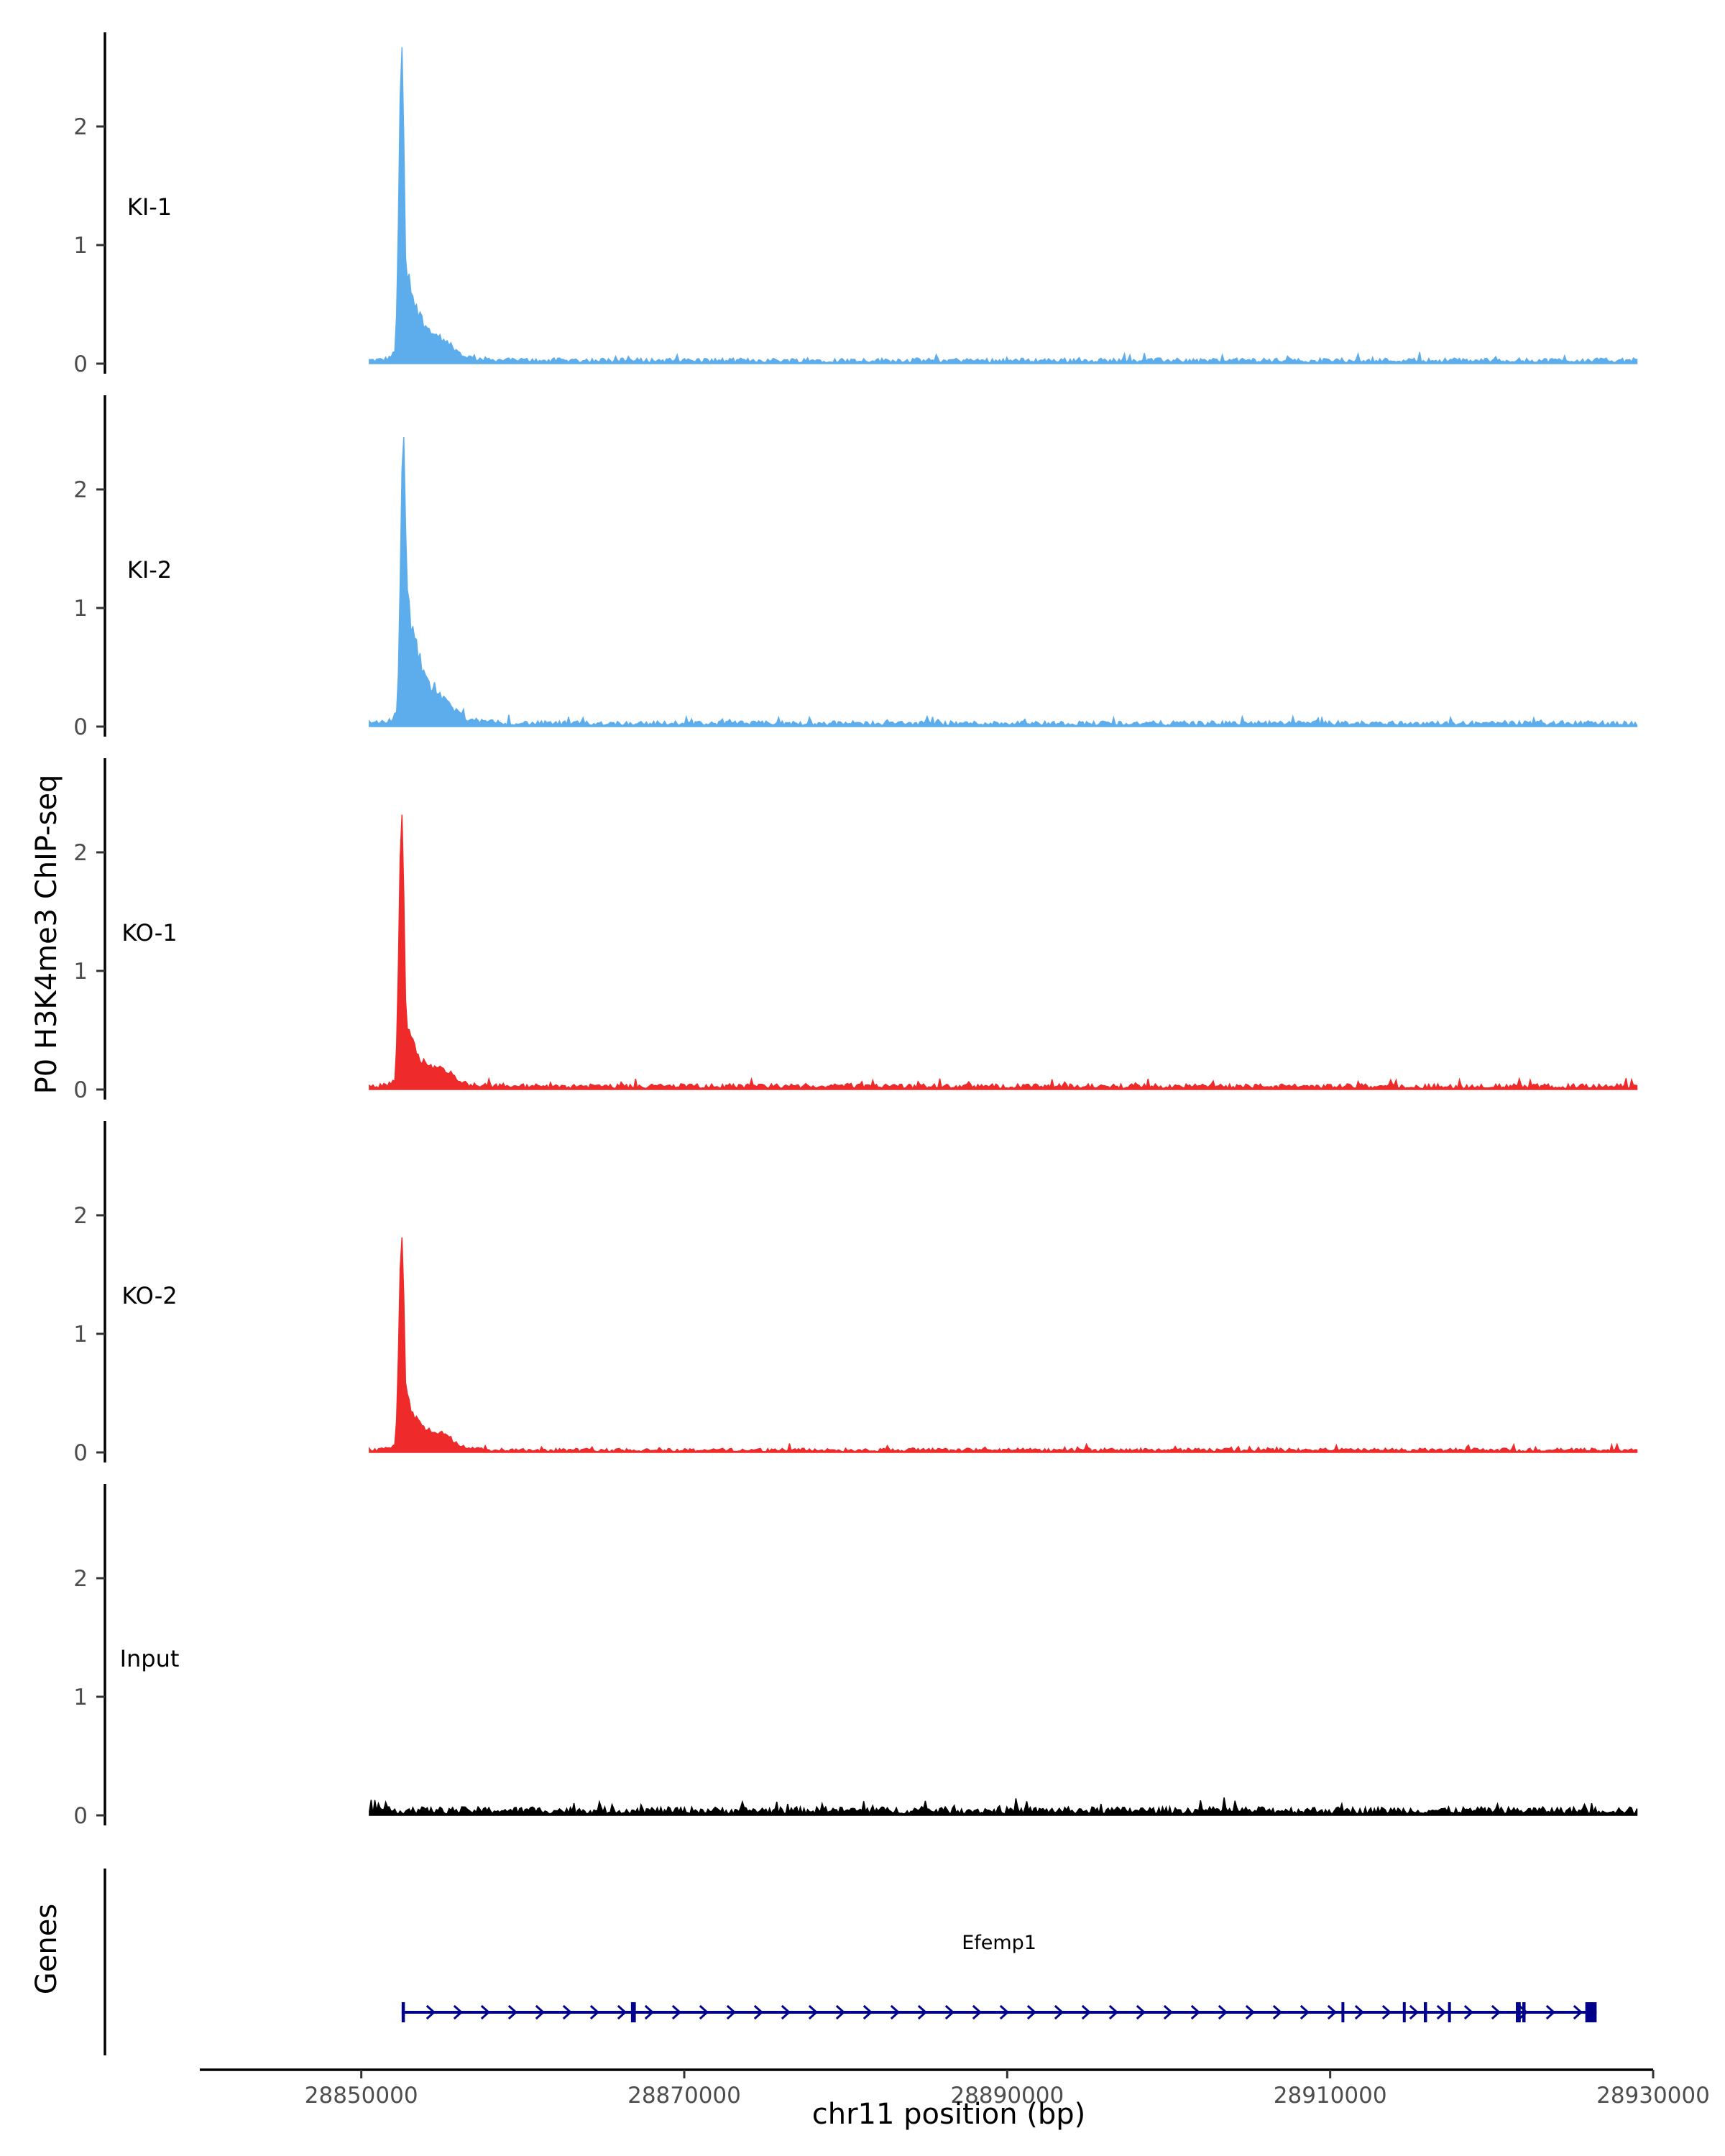 This screenshot has width=1725, height=2156. I want to click on x-tick-label: 28930000, so click(1653, 2096).